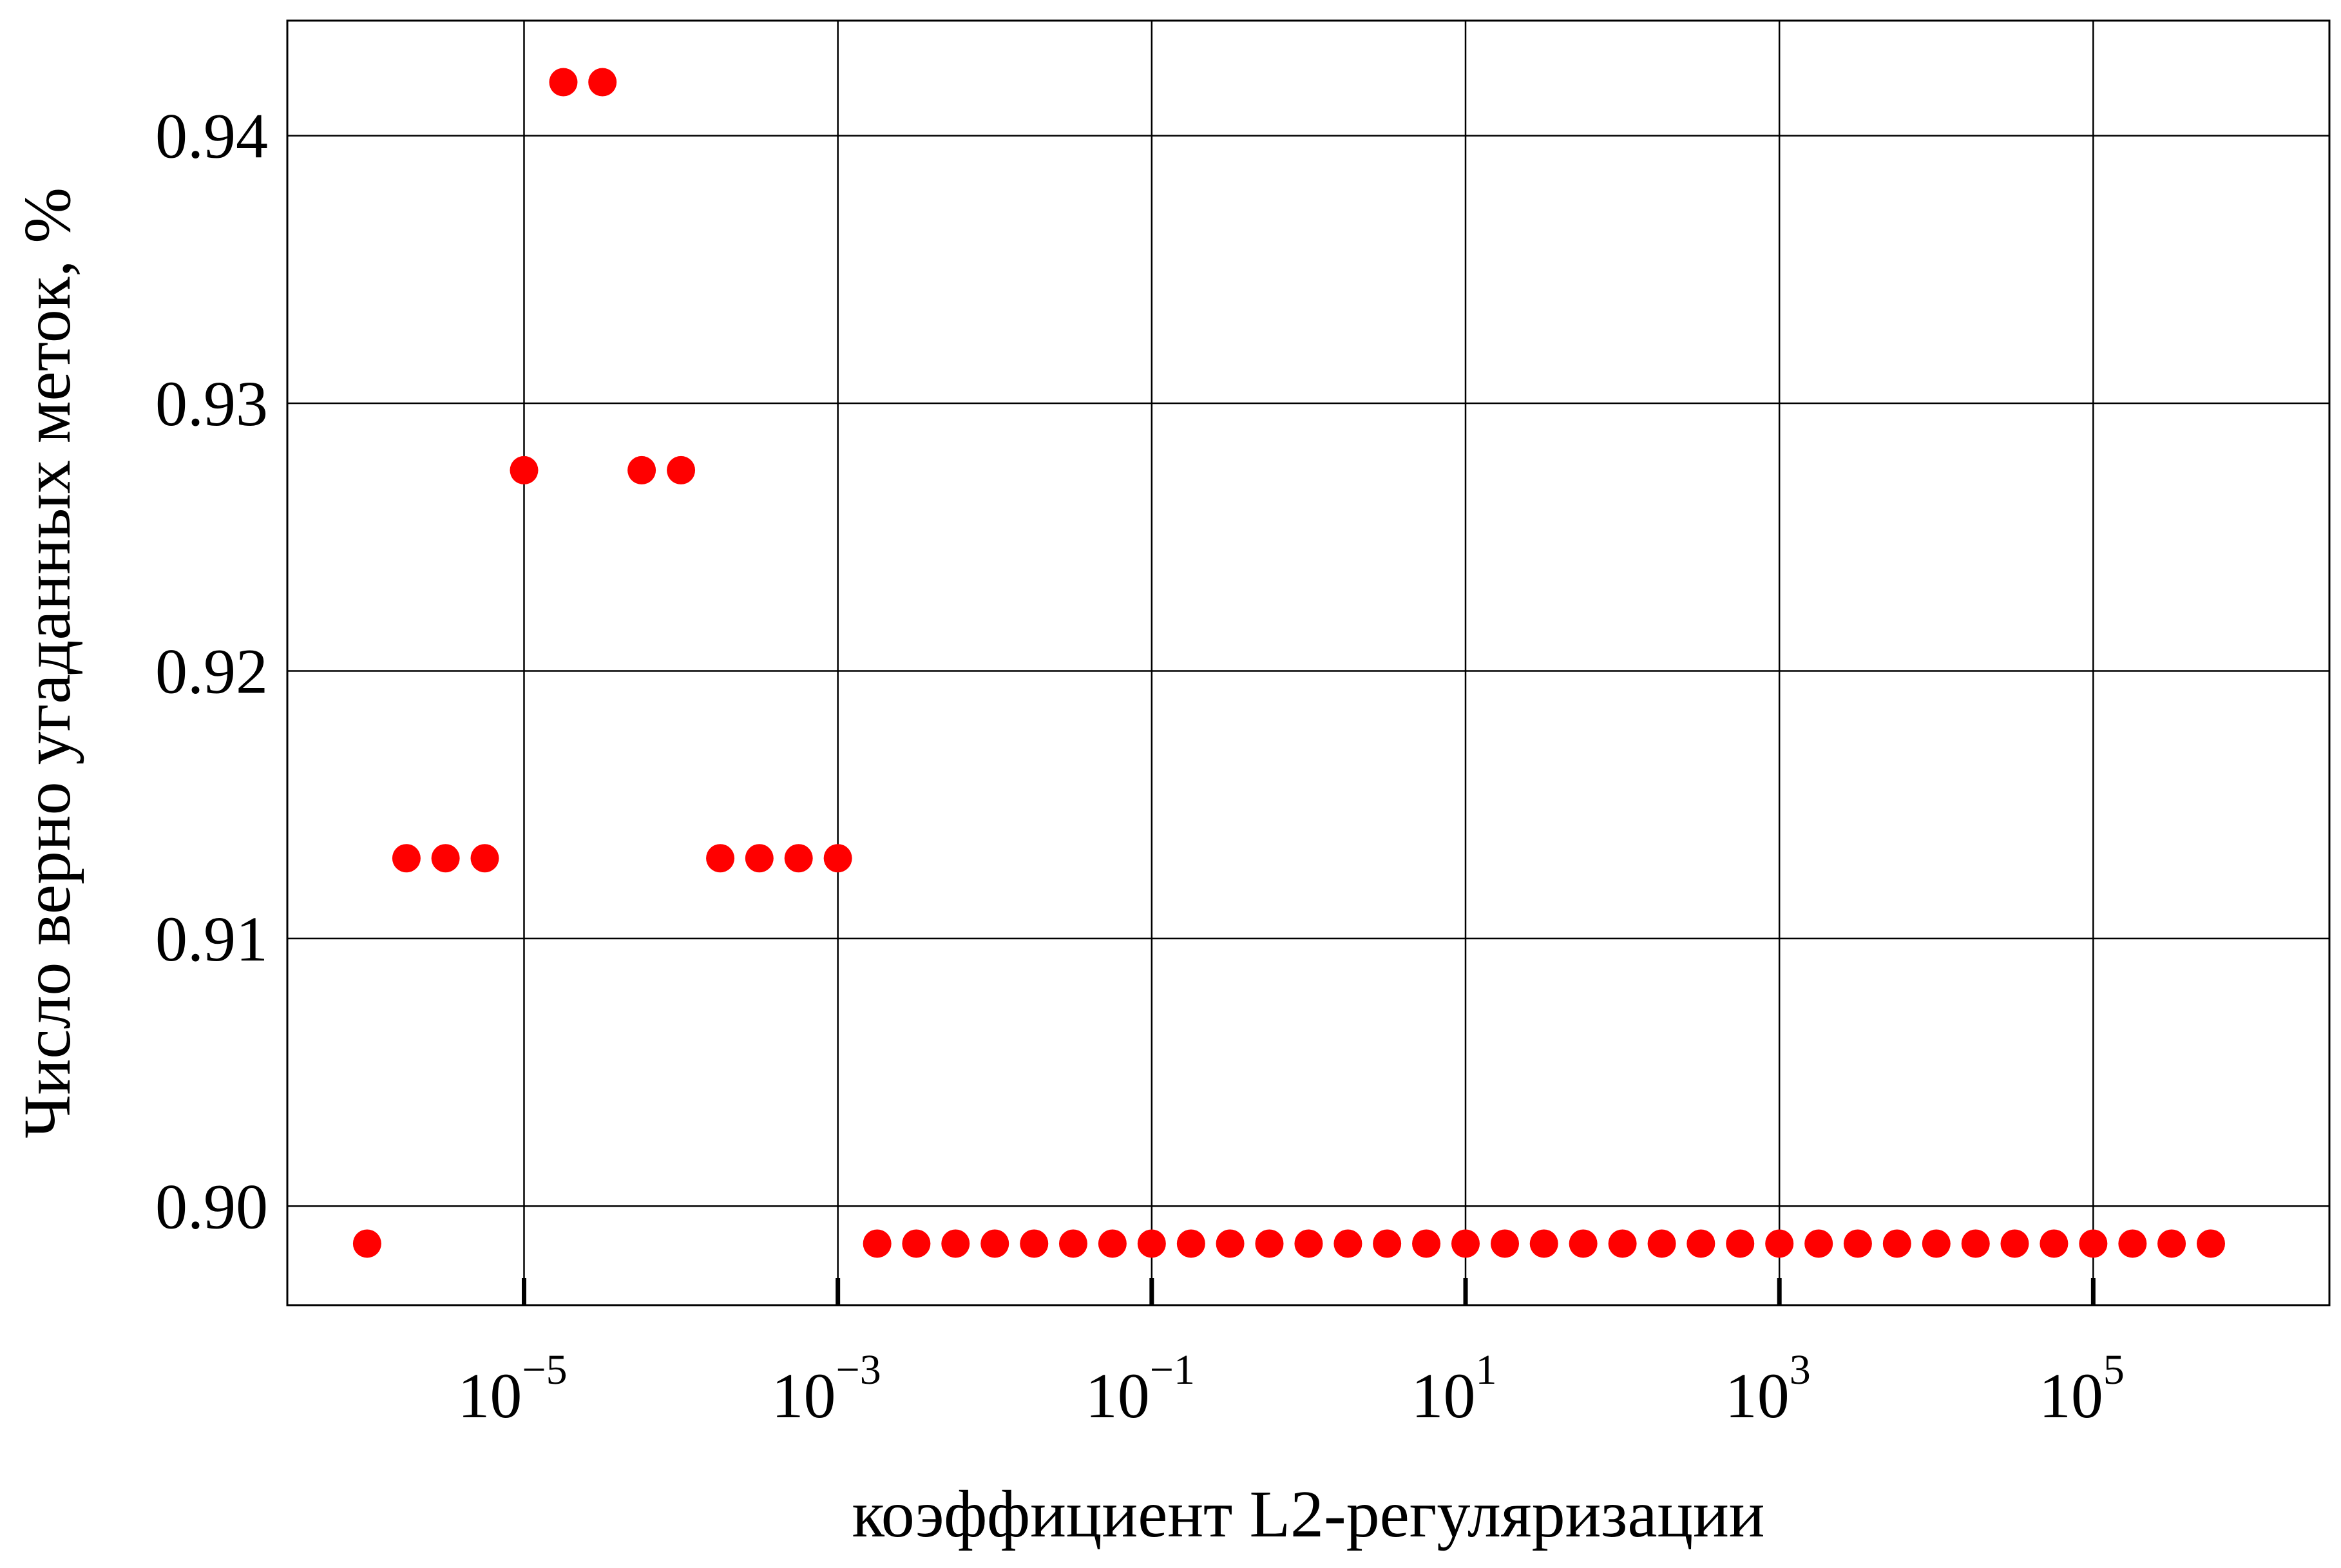 Image resolution: width=2341 pixels, height=1568 pixels. Describe the element at coordinates (211, 404) in the screenshot. I see `y-tick-label: 0.93` at that location.